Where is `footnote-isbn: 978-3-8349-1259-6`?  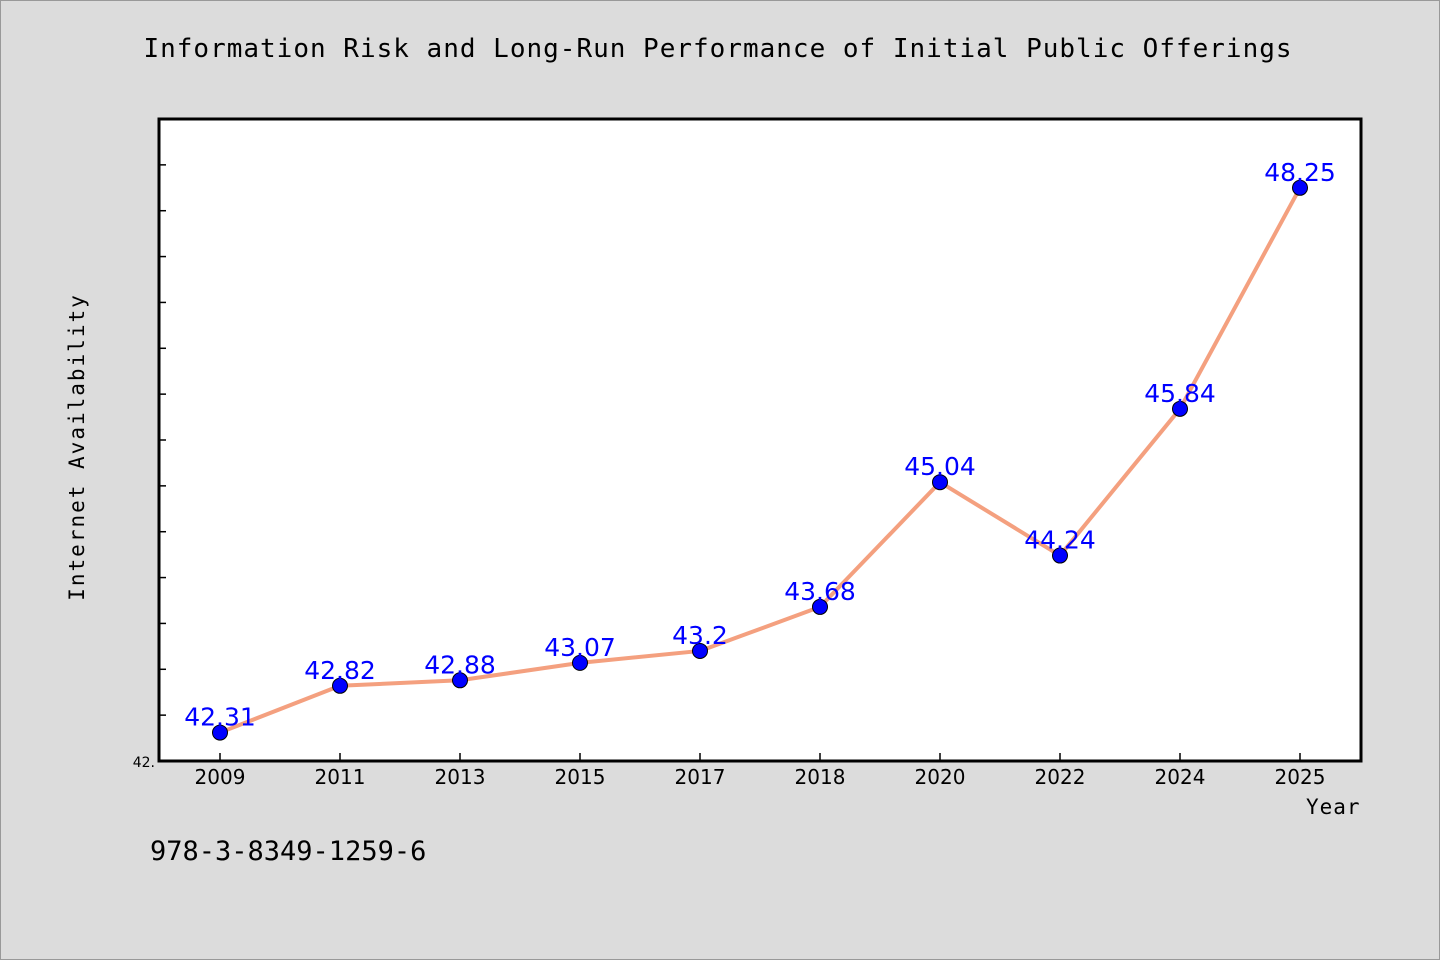
footnote-isbn: 978-3-8349-1259-6 is located at coordinates (288, 851).